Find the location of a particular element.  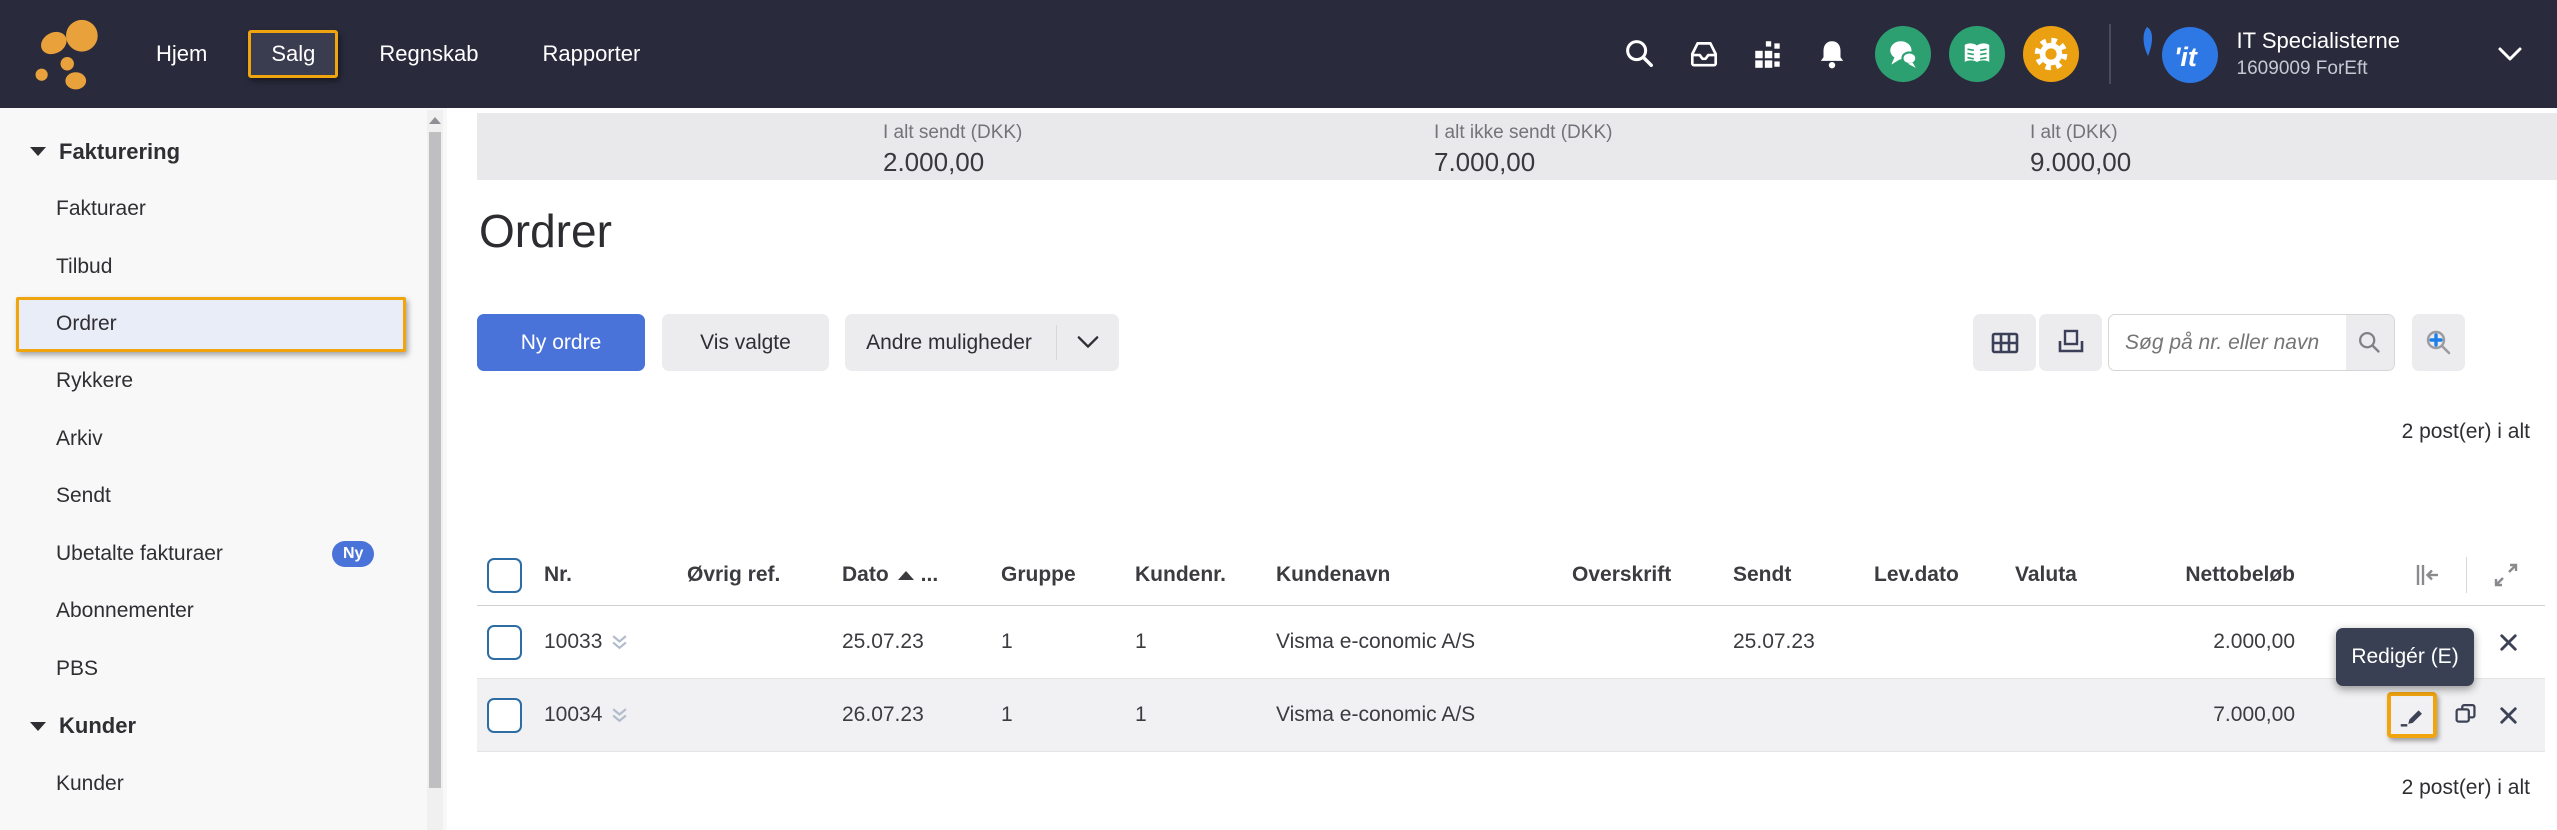

table-view-button is located at coordinates (2004, 342).